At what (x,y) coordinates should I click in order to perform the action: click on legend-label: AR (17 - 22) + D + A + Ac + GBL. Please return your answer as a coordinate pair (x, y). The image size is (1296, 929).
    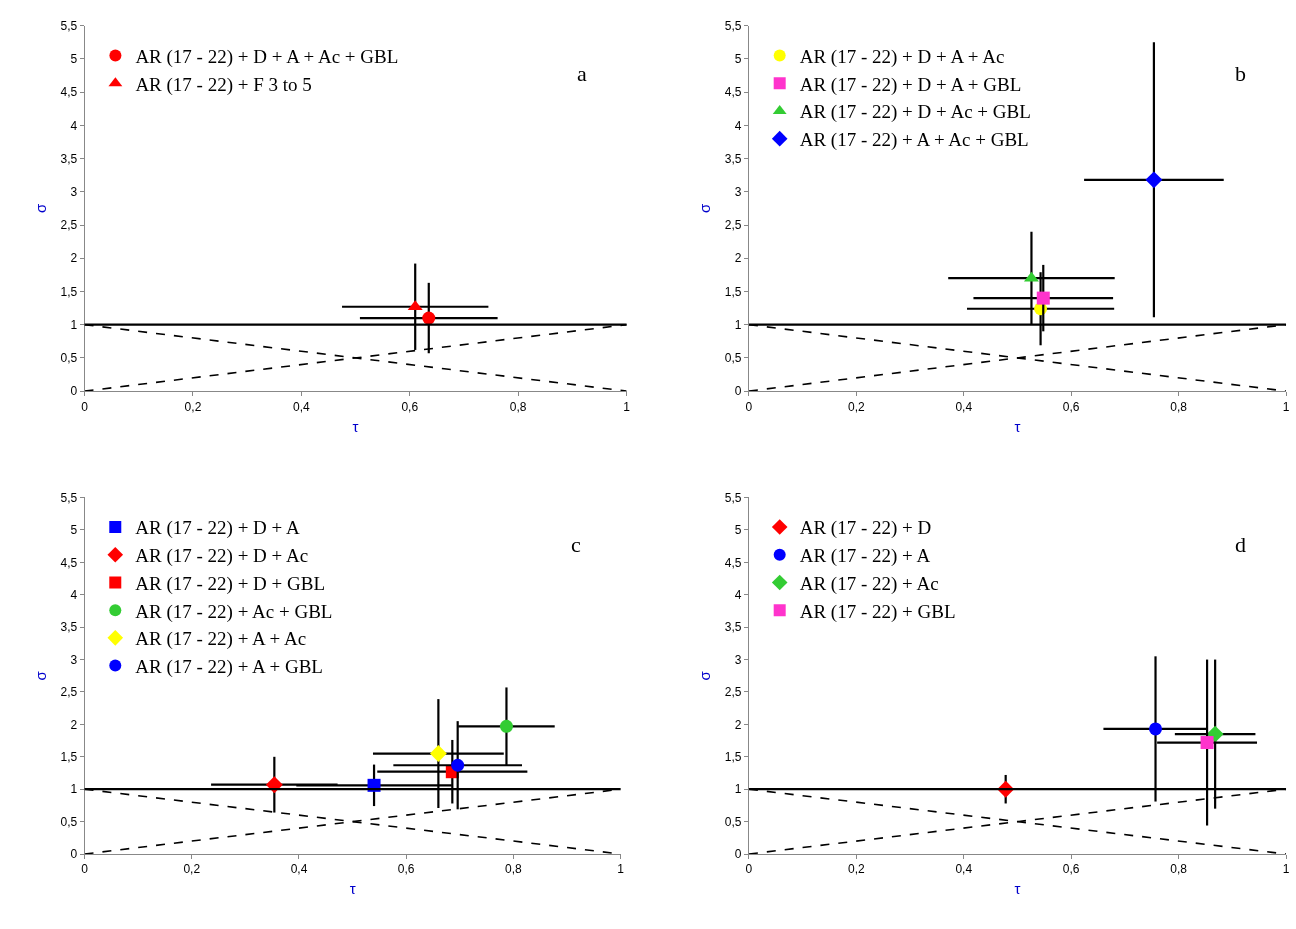
    Looking at the image, I should click on (267, 56).